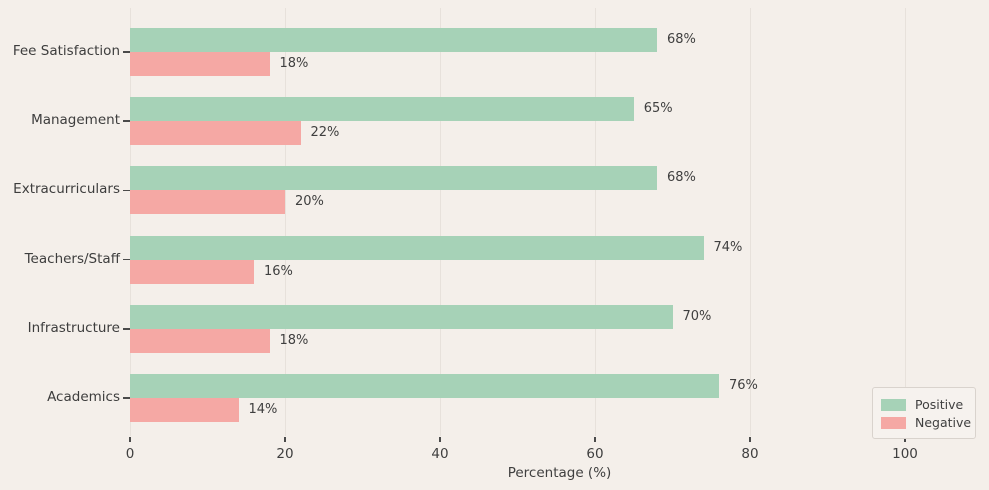 The width and height of the screenshot is (989, 490). I want to click on positive-value-label: 76%, so click(743, 385).